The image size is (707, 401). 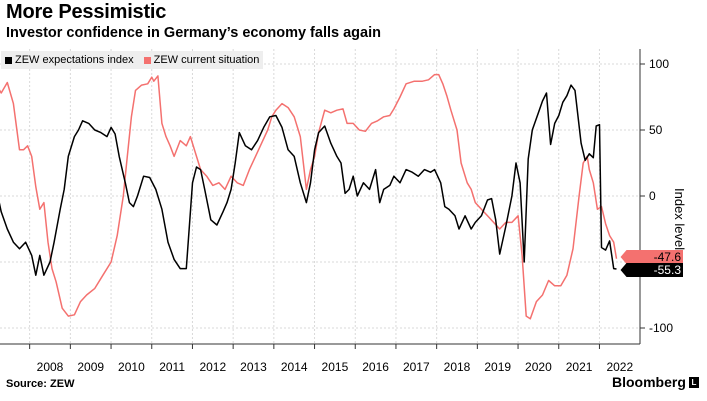 What do you see at coordinates (619, 367) in the screenshot?
I see `x-tick-label: 2022` at bounding box center [619, 367].